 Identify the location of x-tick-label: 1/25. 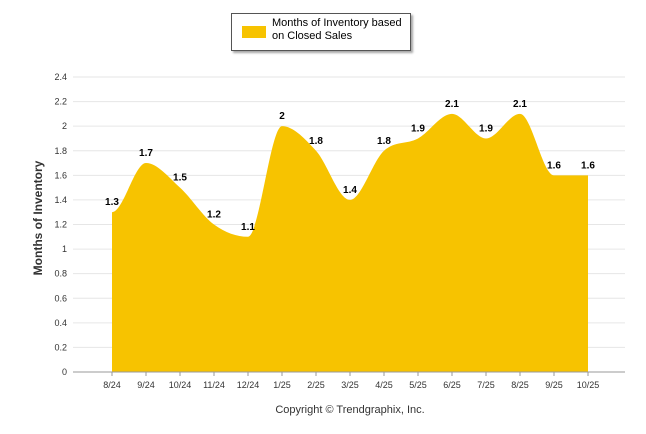
(282, 385).